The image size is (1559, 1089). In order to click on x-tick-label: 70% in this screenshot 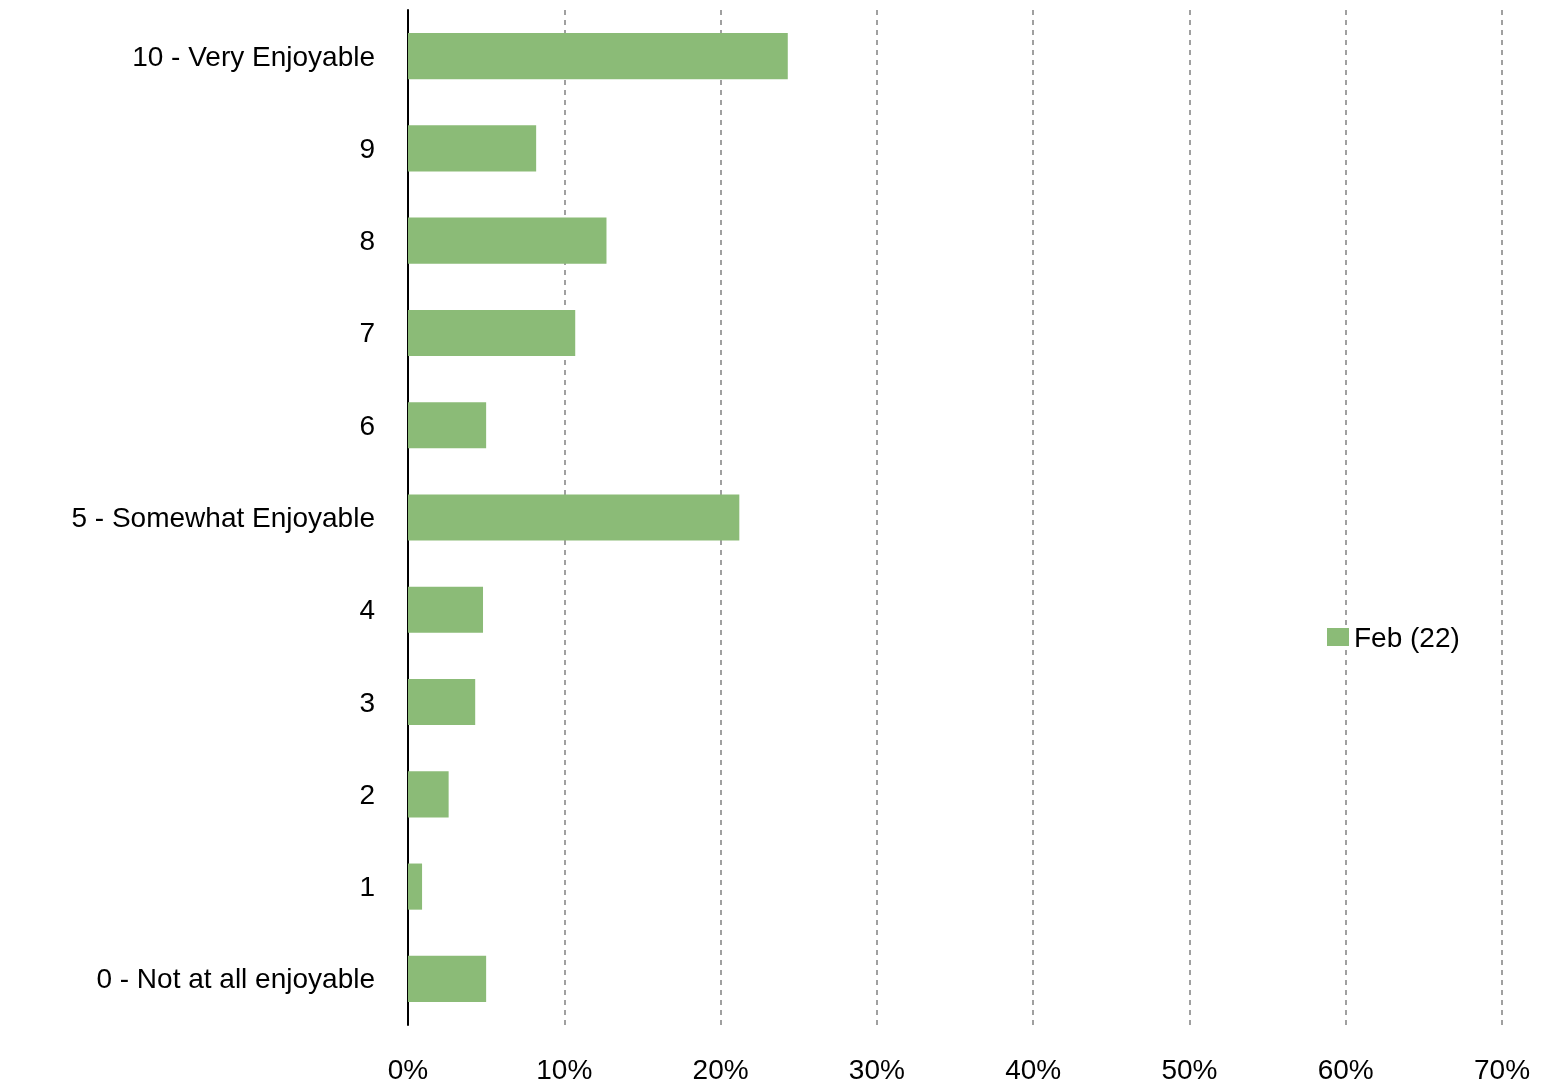, I will do `click(1502, 1069)`.